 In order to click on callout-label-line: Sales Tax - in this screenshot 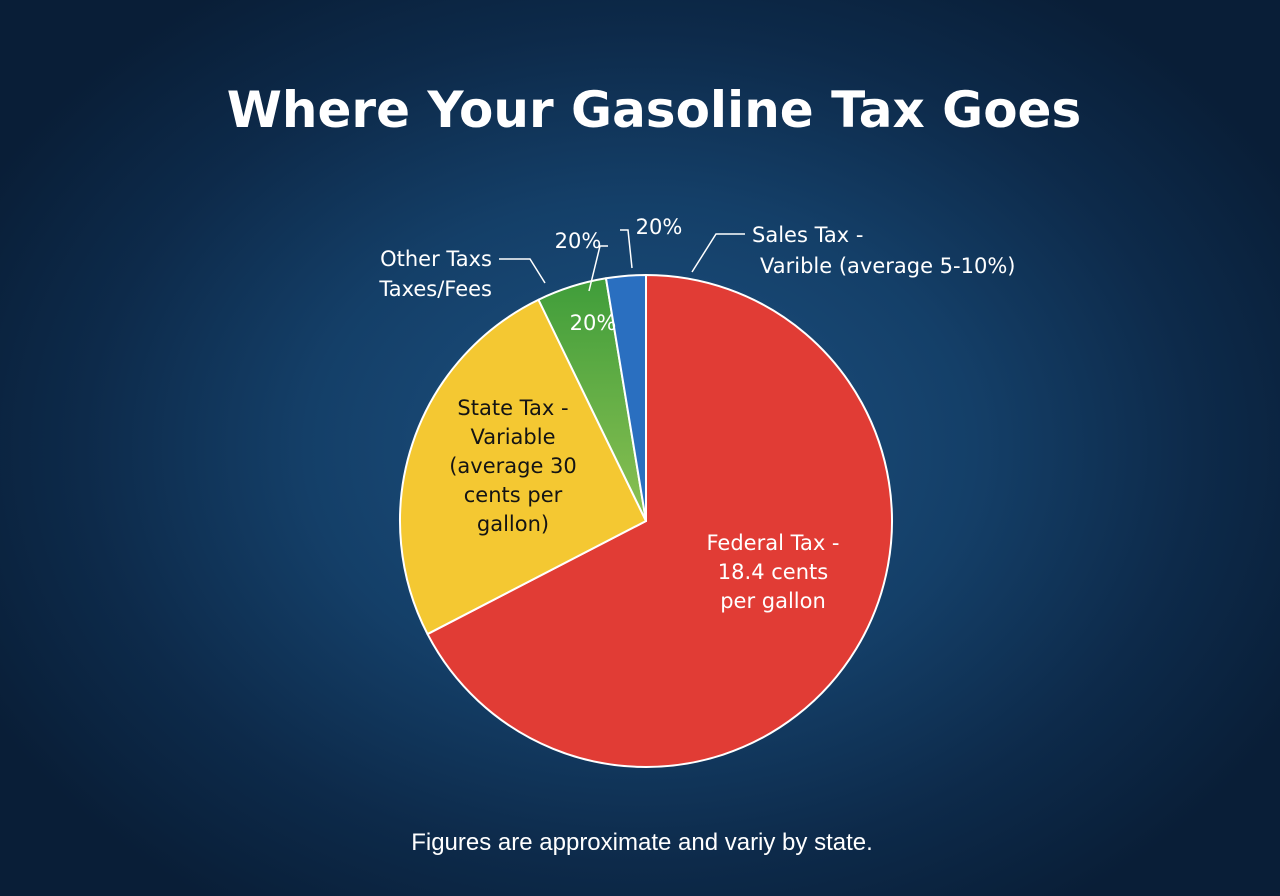, I will do `click(807, 235)`.